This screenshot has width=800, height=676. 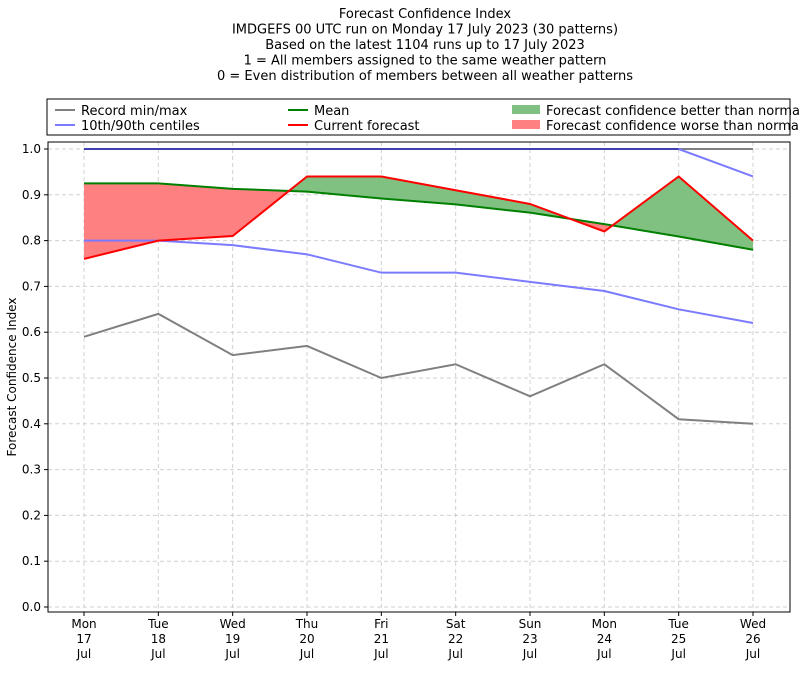 What do you see at coordinates (232, 639) in the screenshot?
I see `x-tick-label: 19` at bounding box center [232, 639].